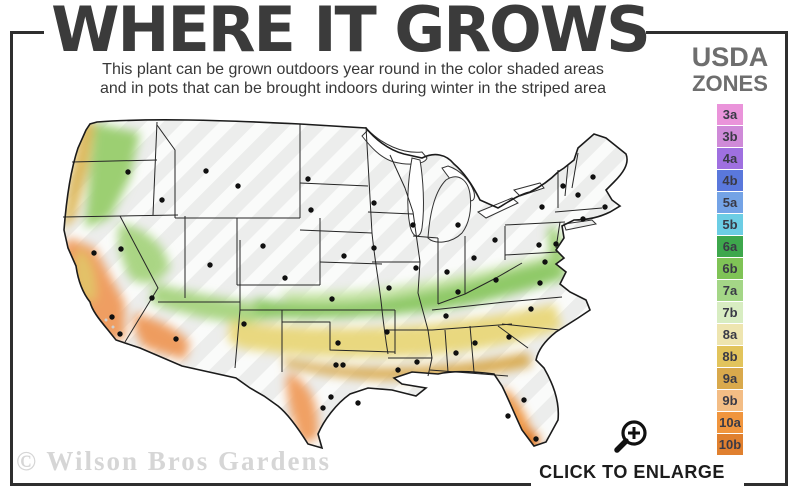 The width and height of the screenshot is (800, 500). Describe the element at coordinates (11, 258) in the screenshot. I see `frame-left` at that location.